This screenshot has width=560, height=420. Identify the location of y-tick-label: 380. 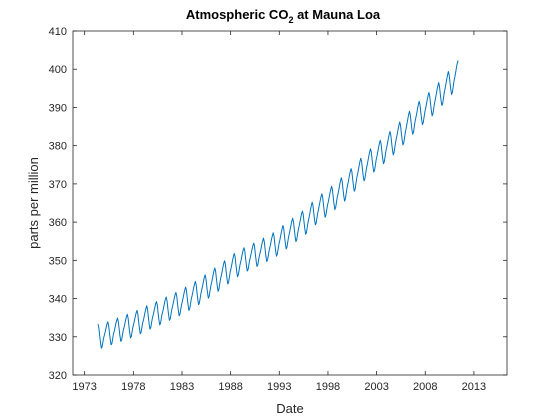
(58, 147).